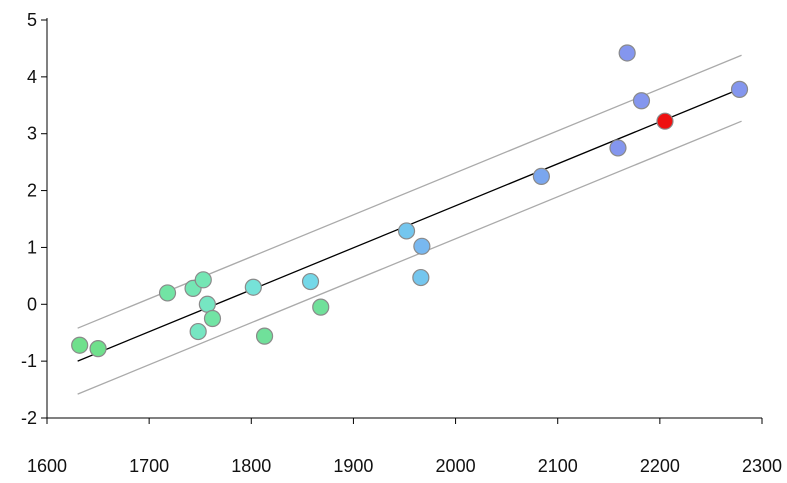  What do you see at coordinates (660, 466) in the screenshot?
I see `x-tick-label: 2200` at bounding box center [660, 466].